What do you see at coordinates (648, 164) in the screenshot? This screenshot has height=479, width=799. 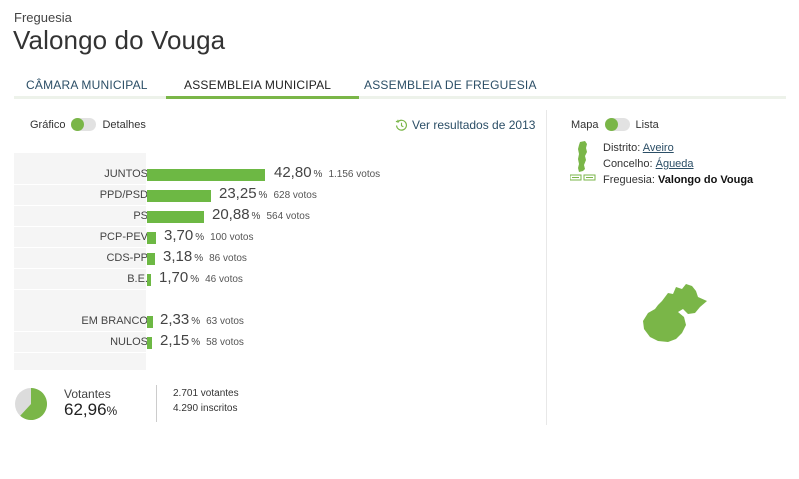 I see `municipality-info: Concelho: Águeda` at bounding box center [648, 164].